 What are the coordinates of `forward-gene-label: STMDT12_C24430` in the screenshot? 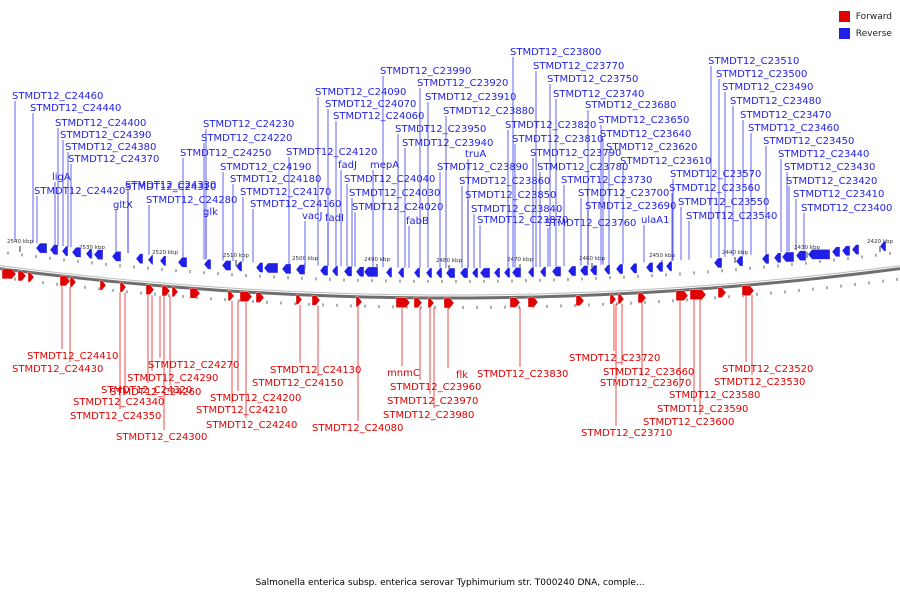 It's located at (57, 369).